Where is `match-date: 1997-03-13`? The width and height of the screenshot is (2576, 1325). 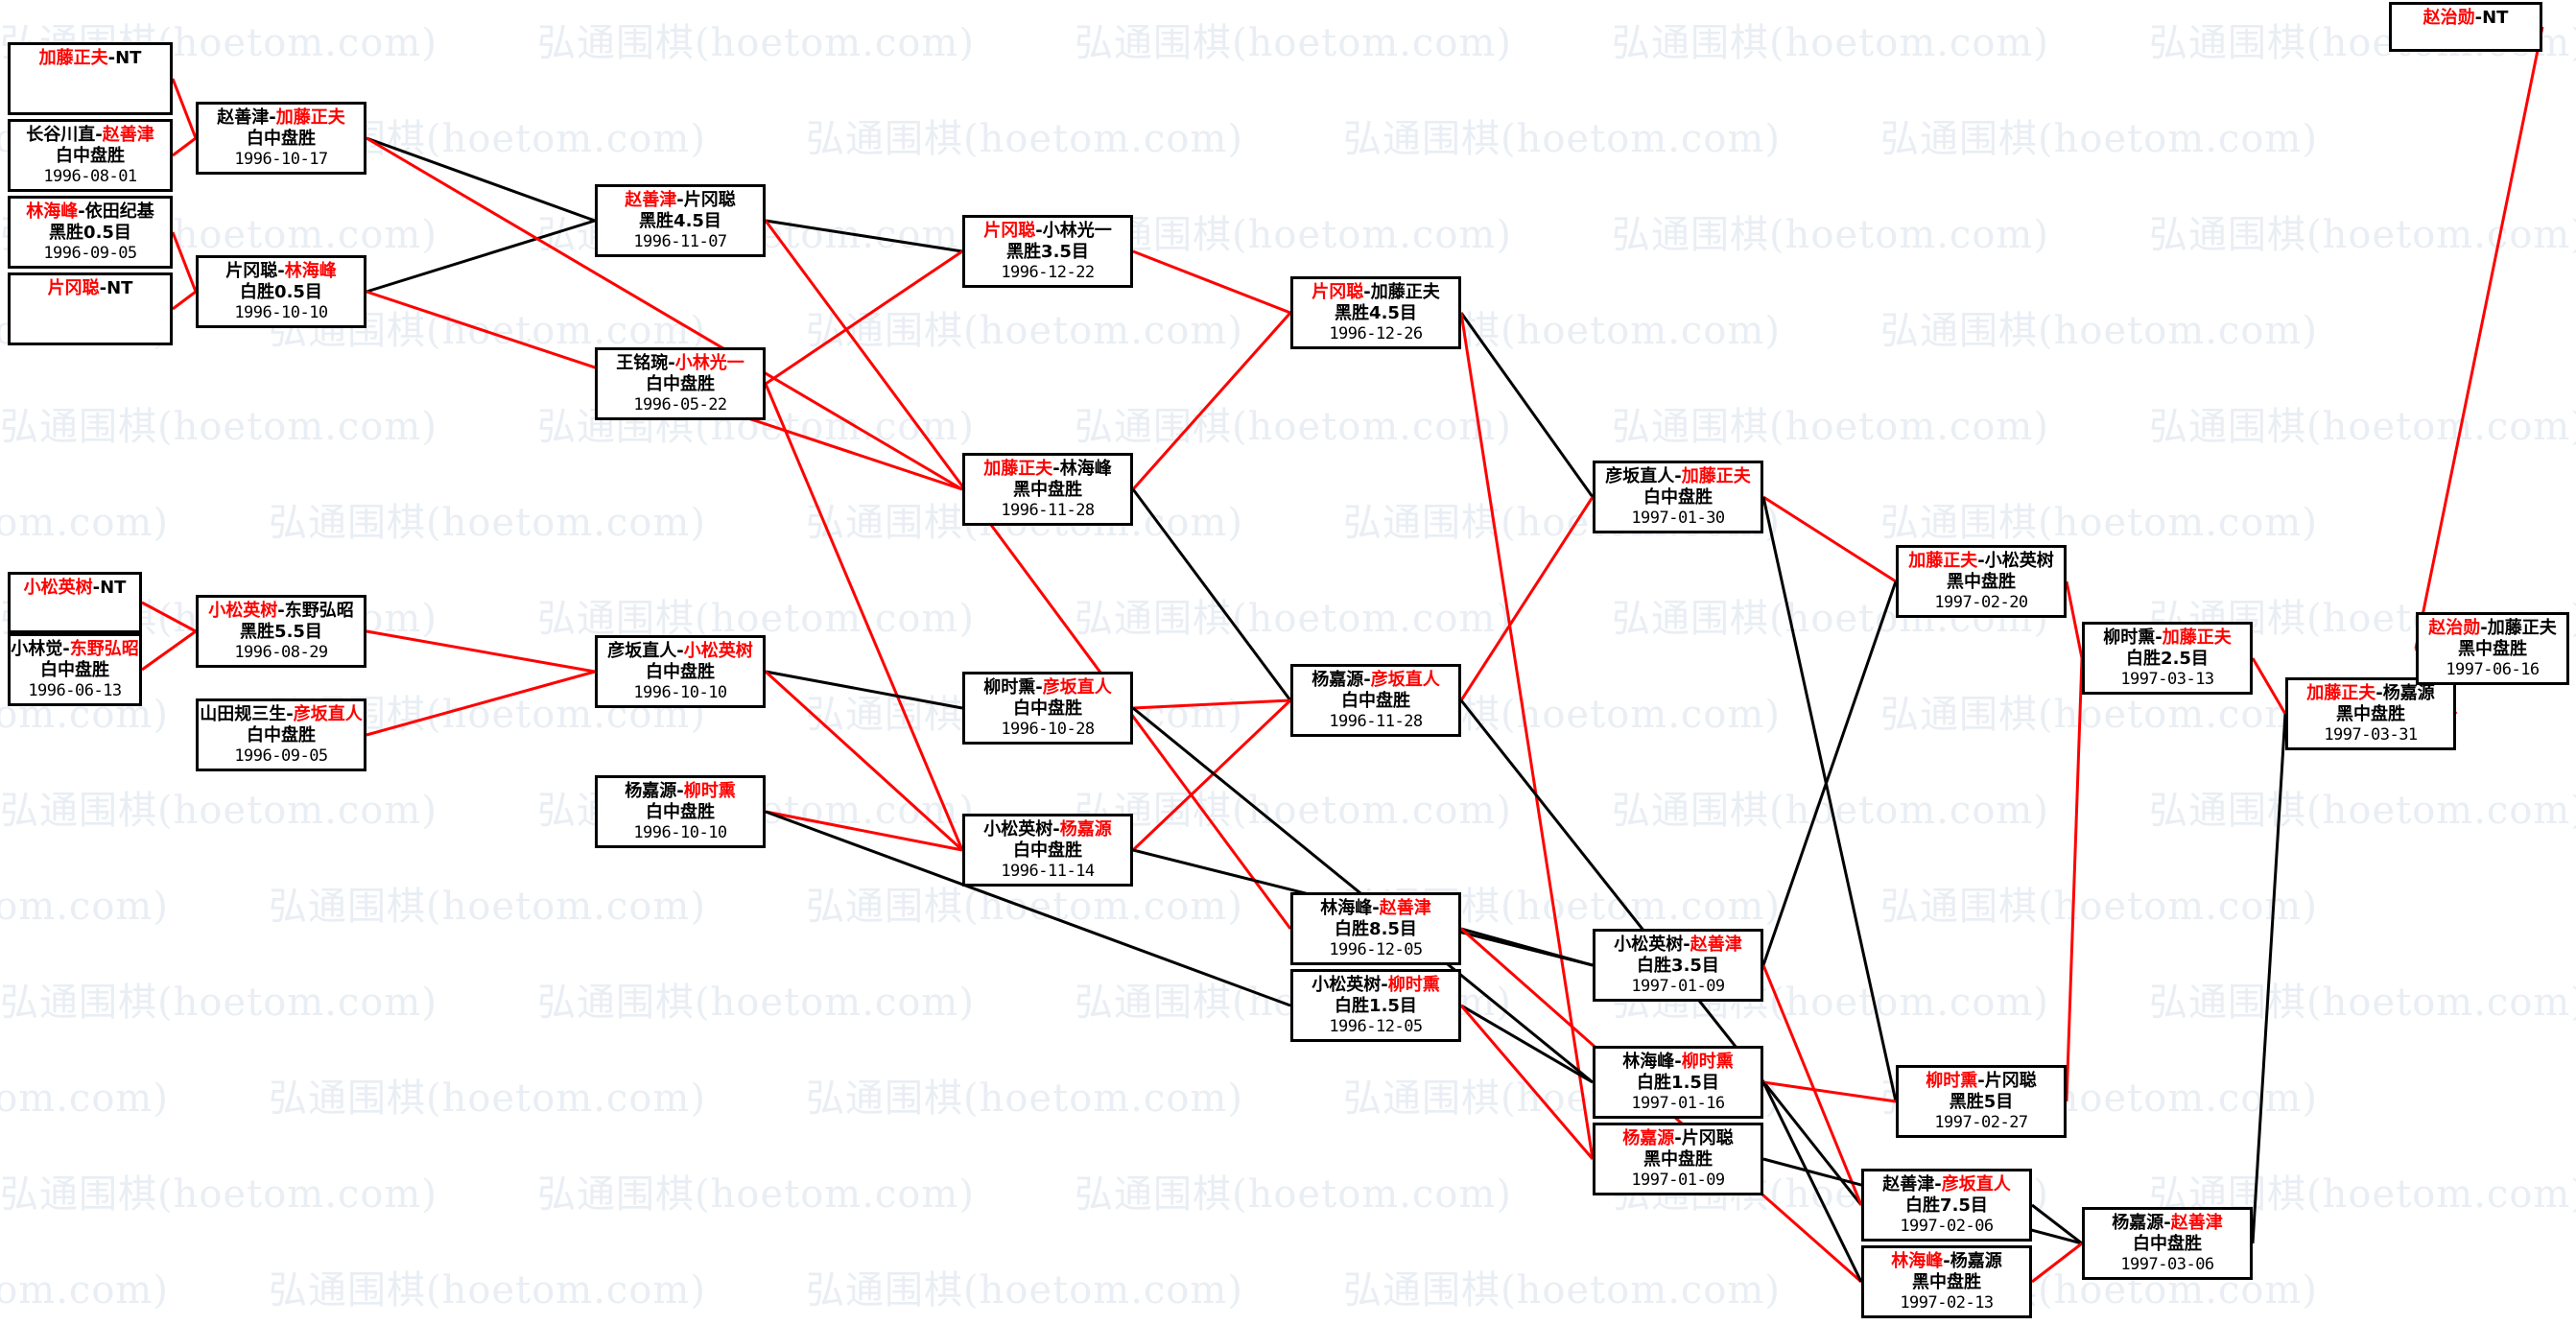
match-date: 1997-03-13 is located at coordinates (2167, 679).